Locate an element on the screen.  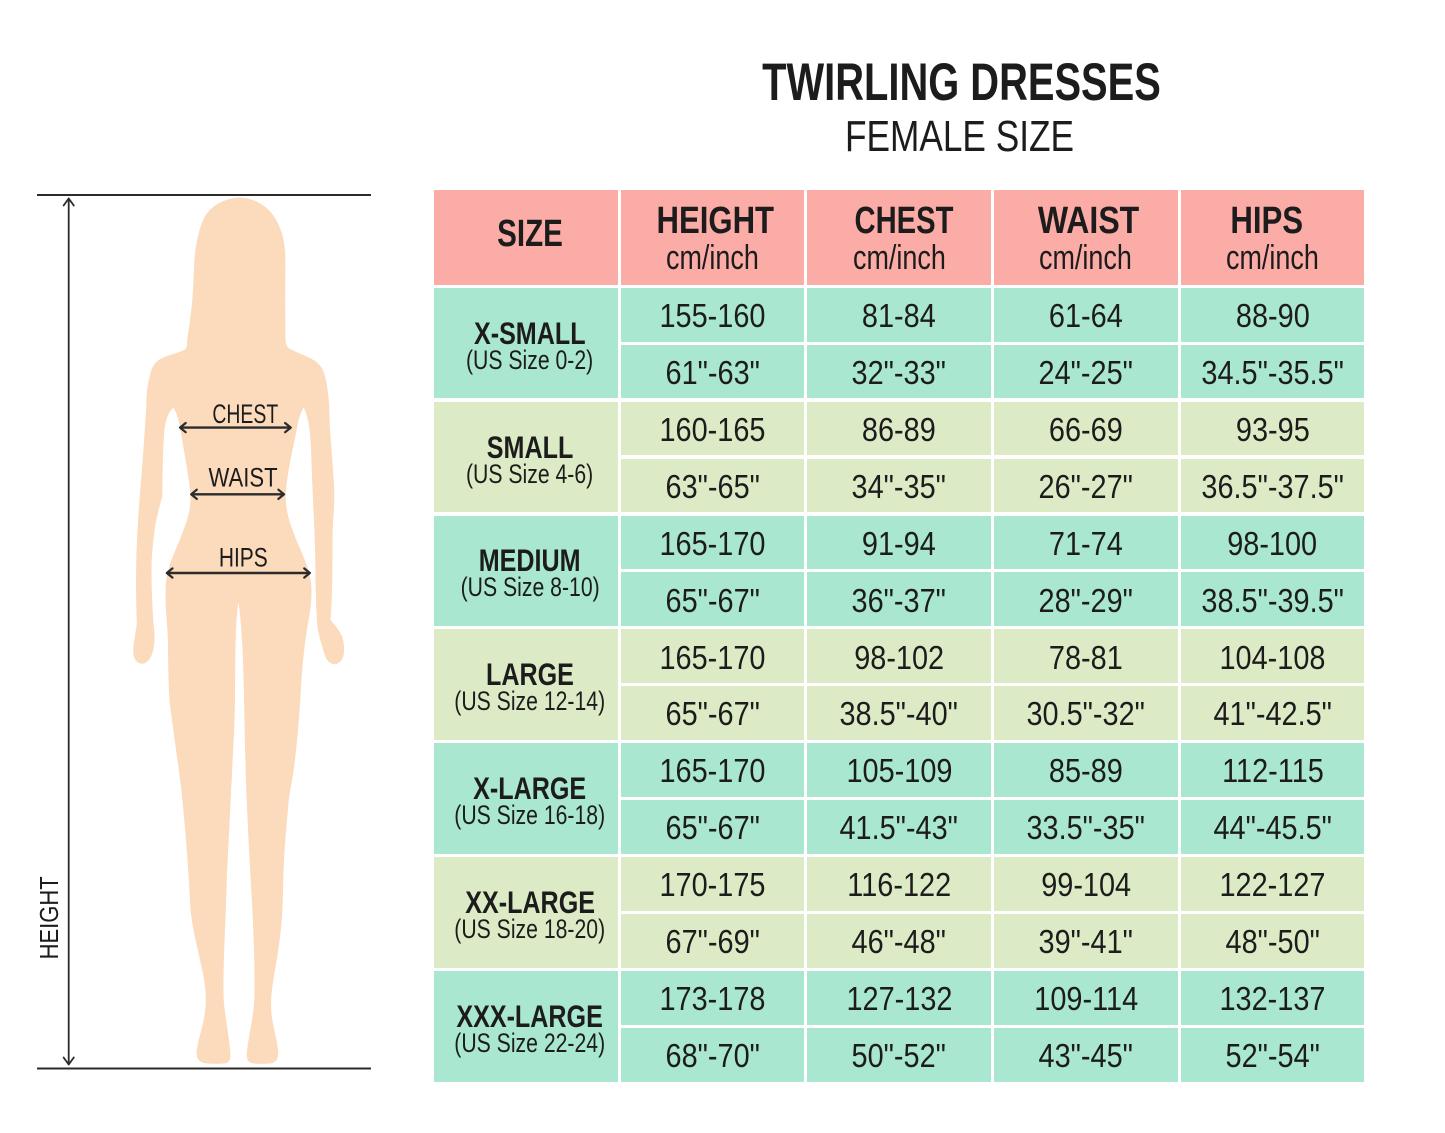
svg-text: HIPS is located at coordinates (243, 558).